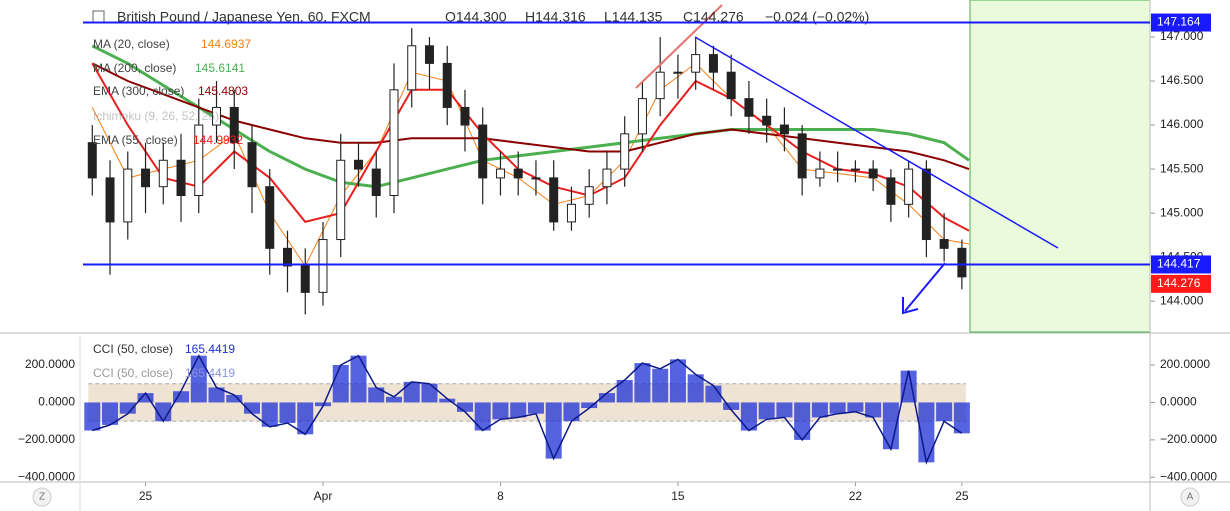 The image size is (1230, 511). Describe the element at coordinates (633, 17) in the screenshot. I see `ohlc-low: L144.135` at that location.